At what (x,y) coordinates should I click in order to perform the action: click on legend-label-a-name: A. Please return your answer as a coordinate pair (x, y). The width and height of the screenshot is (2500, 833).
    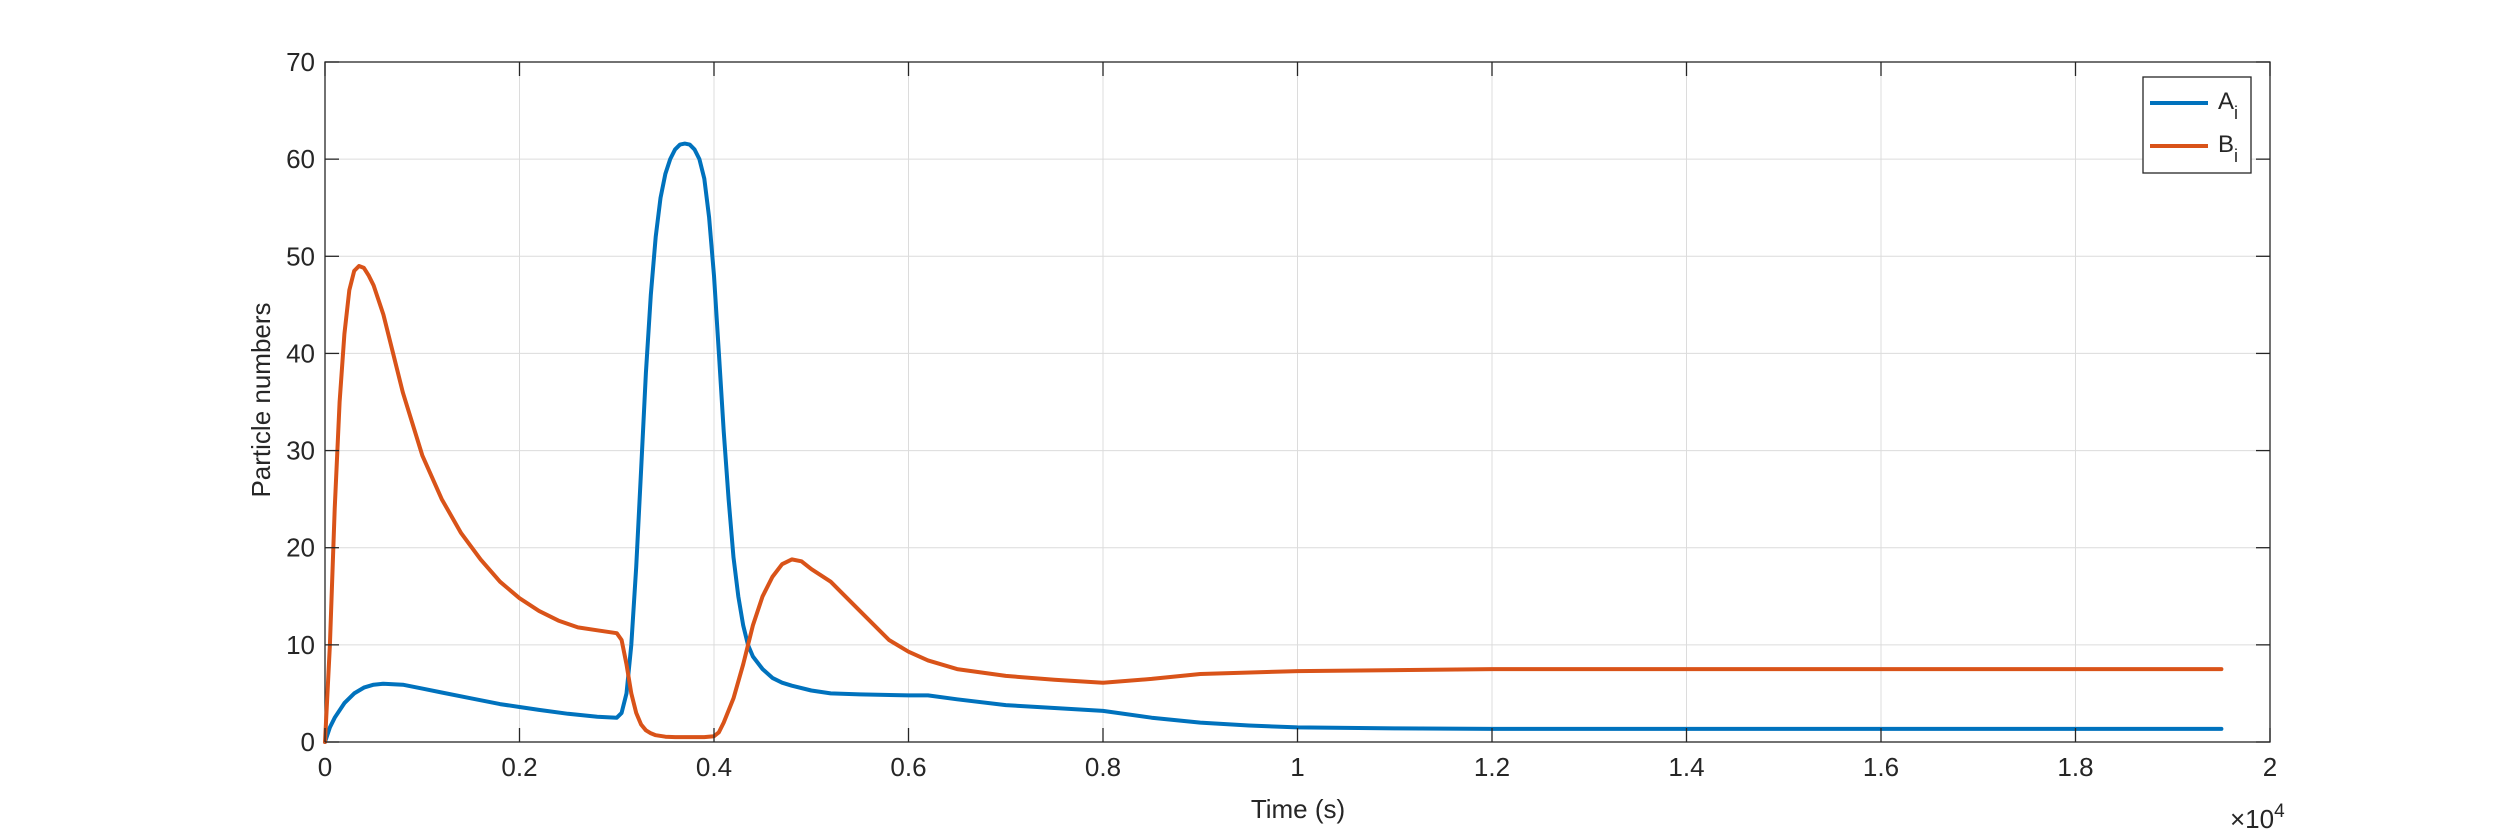
    Looking at the image, I should click on (2226, 101).